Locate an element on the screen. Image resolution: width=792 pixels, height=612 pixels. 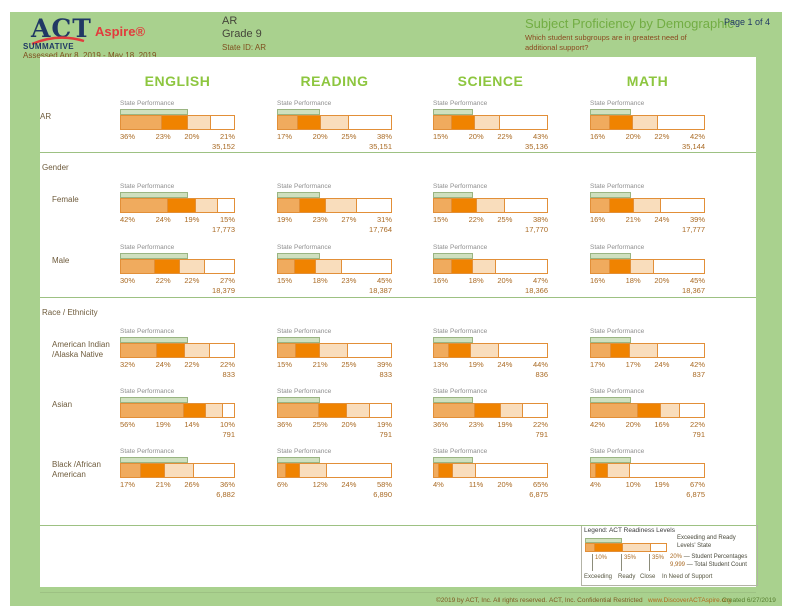
percent-labels: 16% 20% 22% 42% is located at coordinates (647, 136).